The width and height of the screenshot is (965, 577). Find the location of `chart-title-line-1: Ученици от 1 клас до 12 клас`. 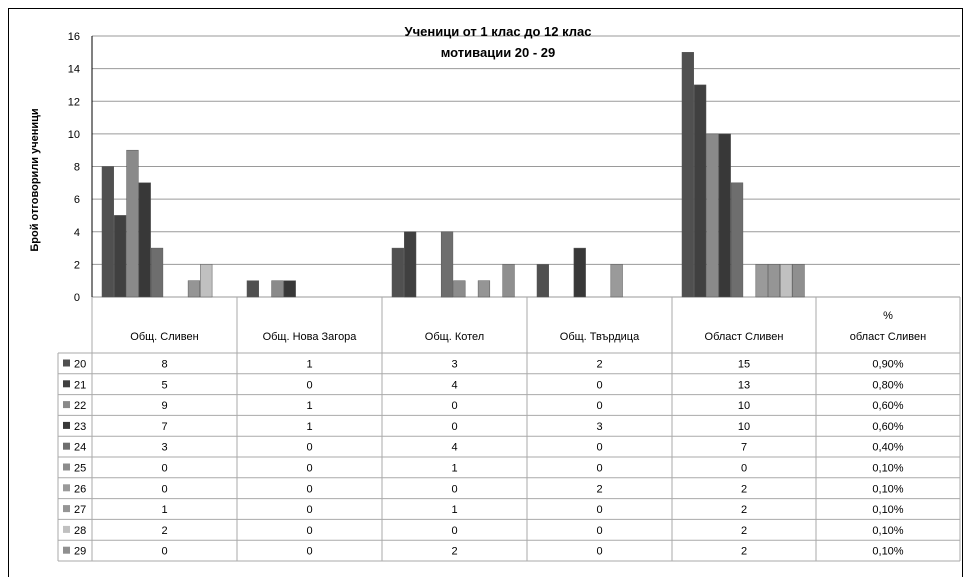

chart-title-line-1: Ученици от 1 клас до 12 клас is located at coordinates (498, 31).